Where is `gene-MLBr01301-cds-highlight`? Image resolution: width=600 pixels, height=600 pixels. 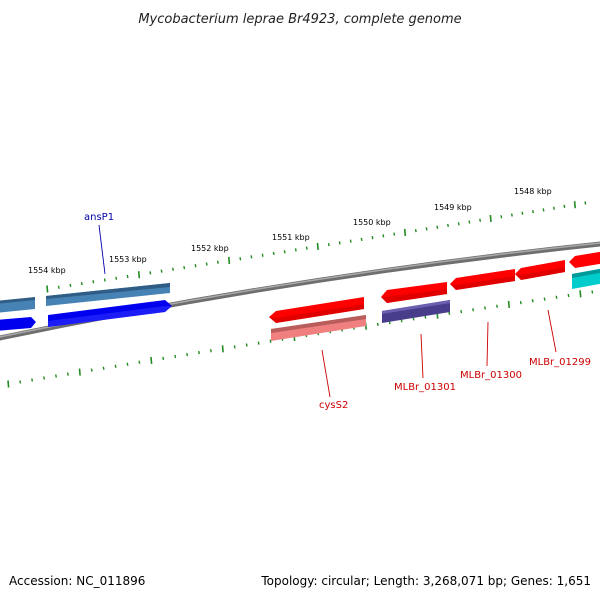 gene-MLBr01301-cds-highlight is located at coordinates (414, 296).